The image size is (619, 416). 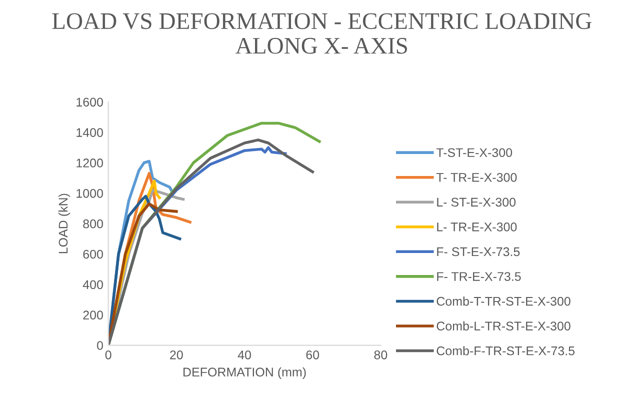 What do you see at coordinates (89, 102) in the screenshot?
I see `y-tick-label: 1600` at bounding box center [89, 102].